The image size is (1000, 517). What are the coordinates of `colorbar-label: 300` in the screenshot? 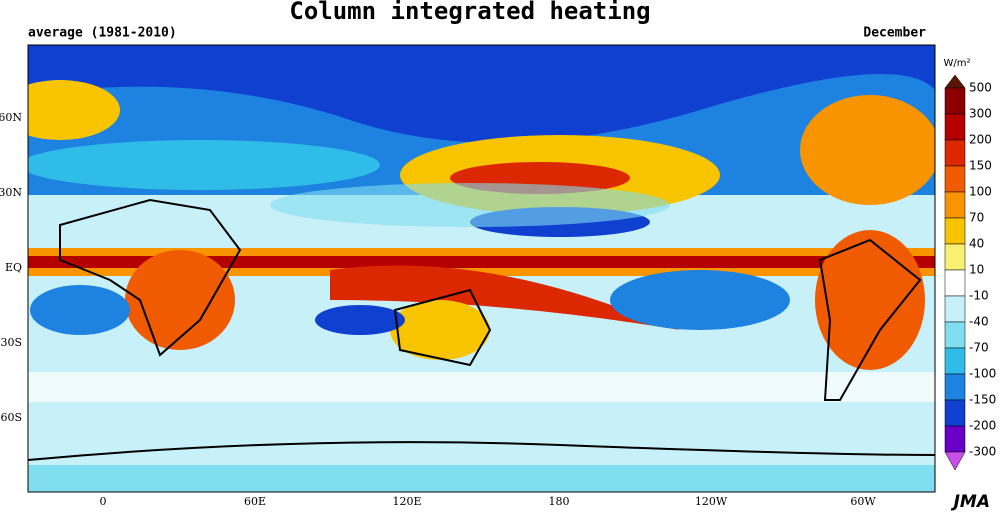 It's located at (980, 114).